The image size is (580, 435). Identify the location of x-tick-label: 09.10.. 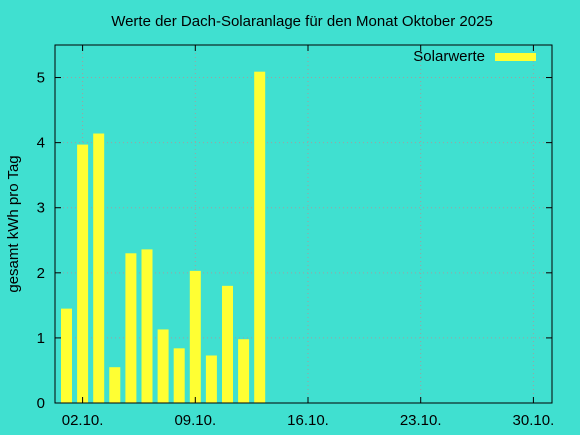
(195, 420).